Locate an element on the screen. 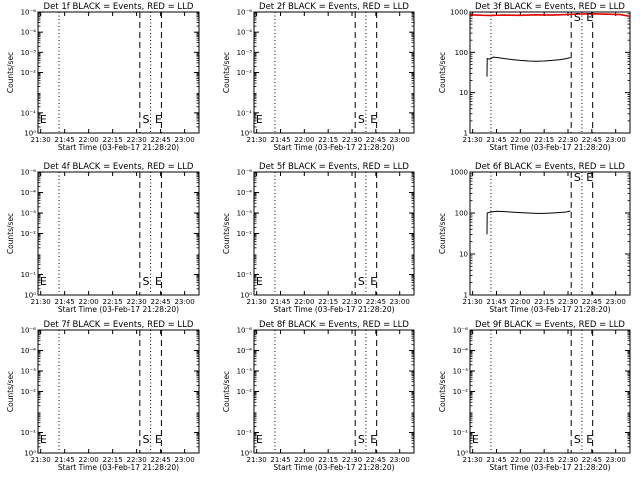 This screenshot has height=480, width=640. panel-title: Det 1f BLACK = Events, RED = LLD is located at coordinates (119, 7).